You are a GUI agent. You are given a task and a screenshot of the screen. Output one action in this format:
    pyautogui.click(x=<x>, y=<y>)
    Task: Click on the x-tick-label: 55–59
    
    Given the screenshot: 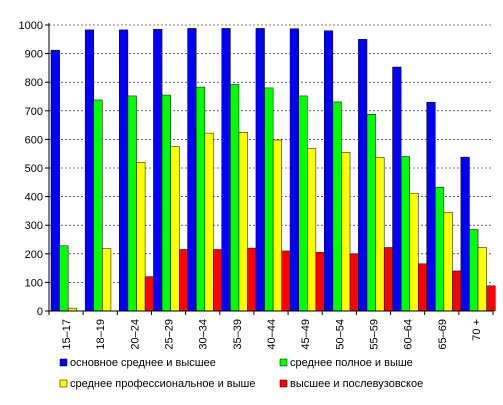 What is the action you would take?
    pyautogui.click(x=374, y=334)
    